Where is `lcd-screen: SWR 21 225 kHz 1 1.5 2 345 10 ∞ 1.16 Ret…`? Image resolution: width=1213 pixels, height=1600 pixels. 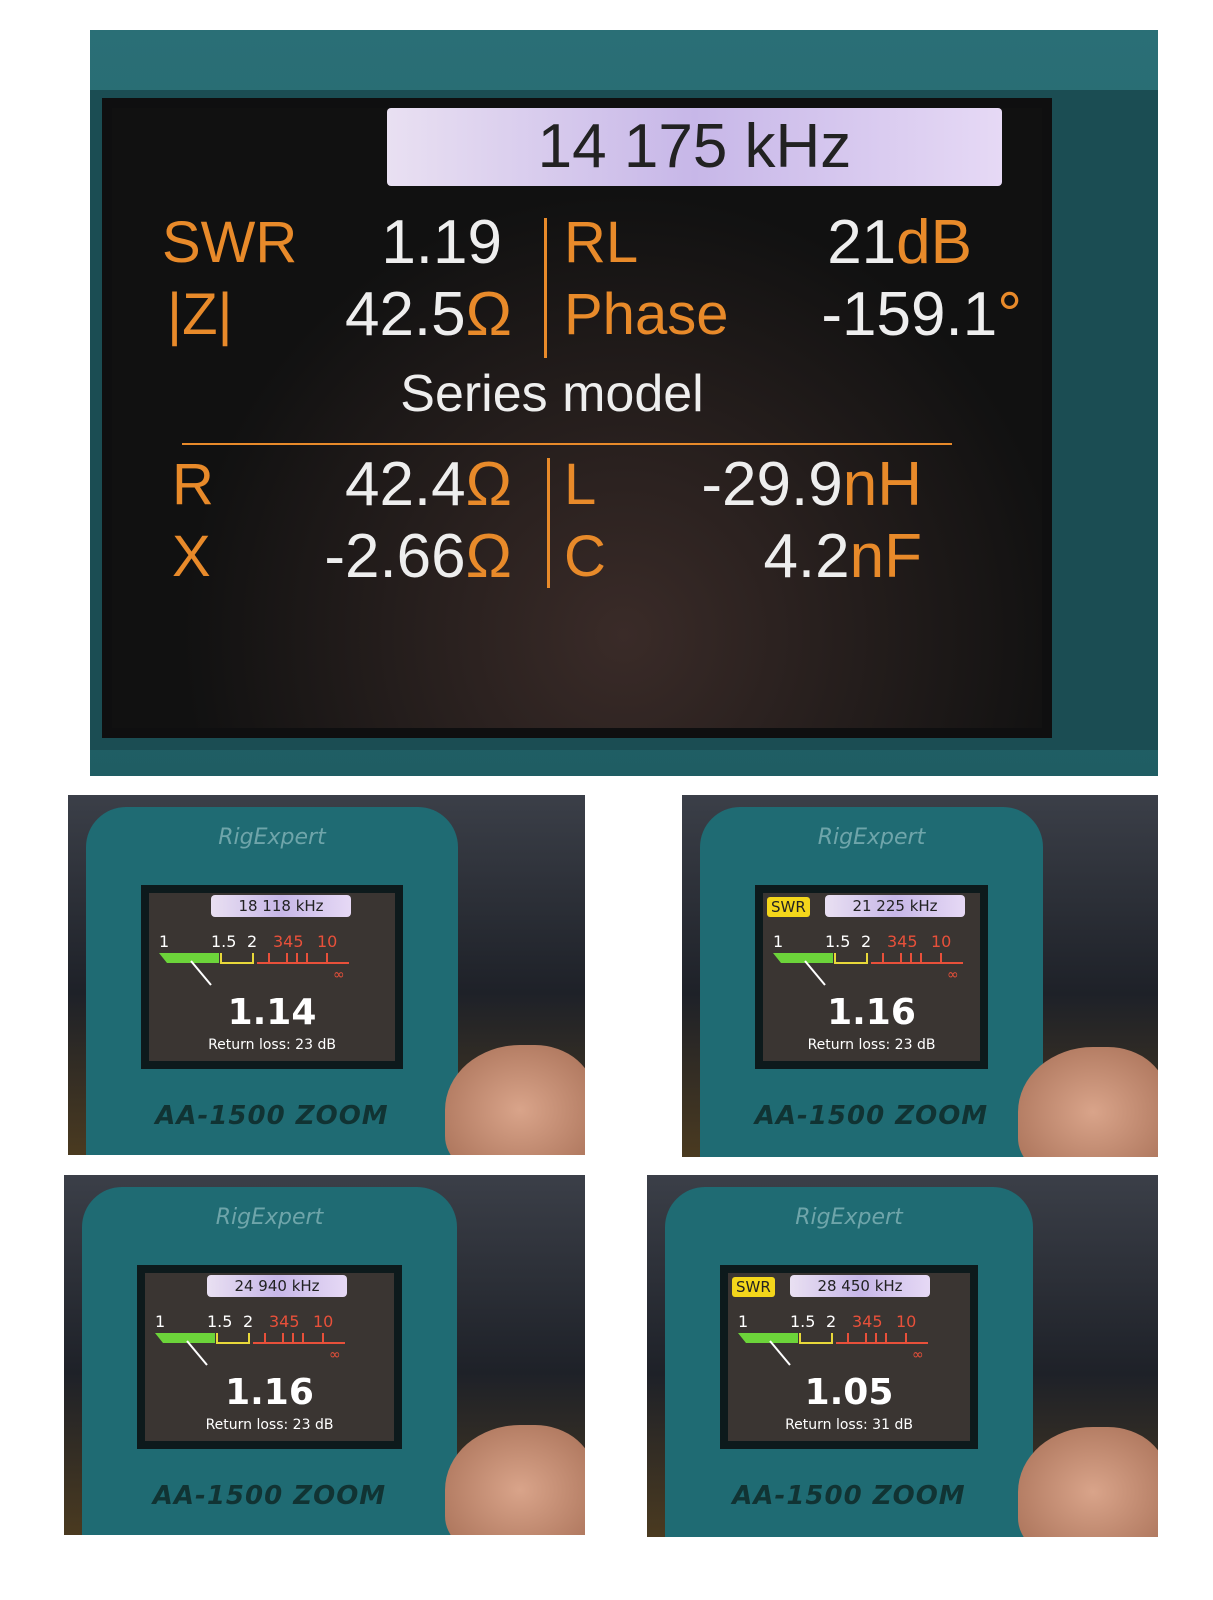 lcd-screen: SWR 21 225 kHz 1 1.5 2 345 10 ∞ 1.16 Ret… is located at coordinates (871, 977).